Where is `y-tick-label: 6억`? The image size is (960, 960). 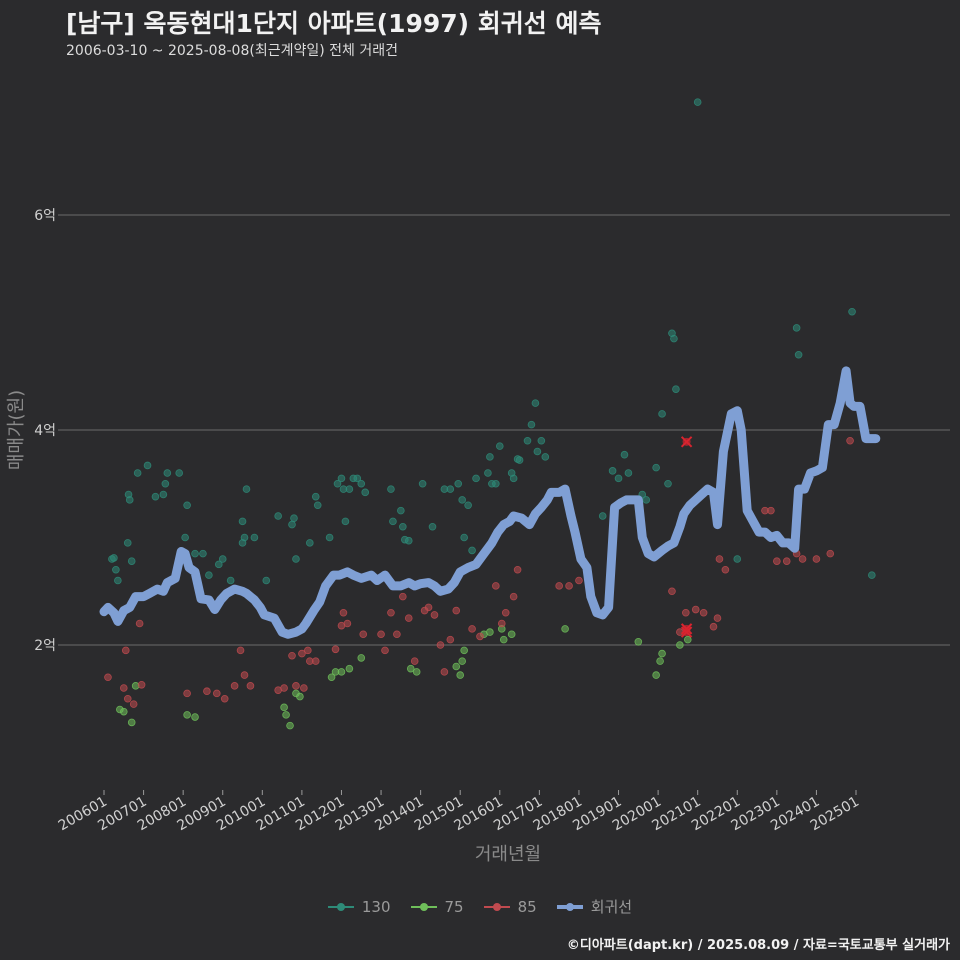 y-tick-label: 6억 is located at coordinates (45, 216).